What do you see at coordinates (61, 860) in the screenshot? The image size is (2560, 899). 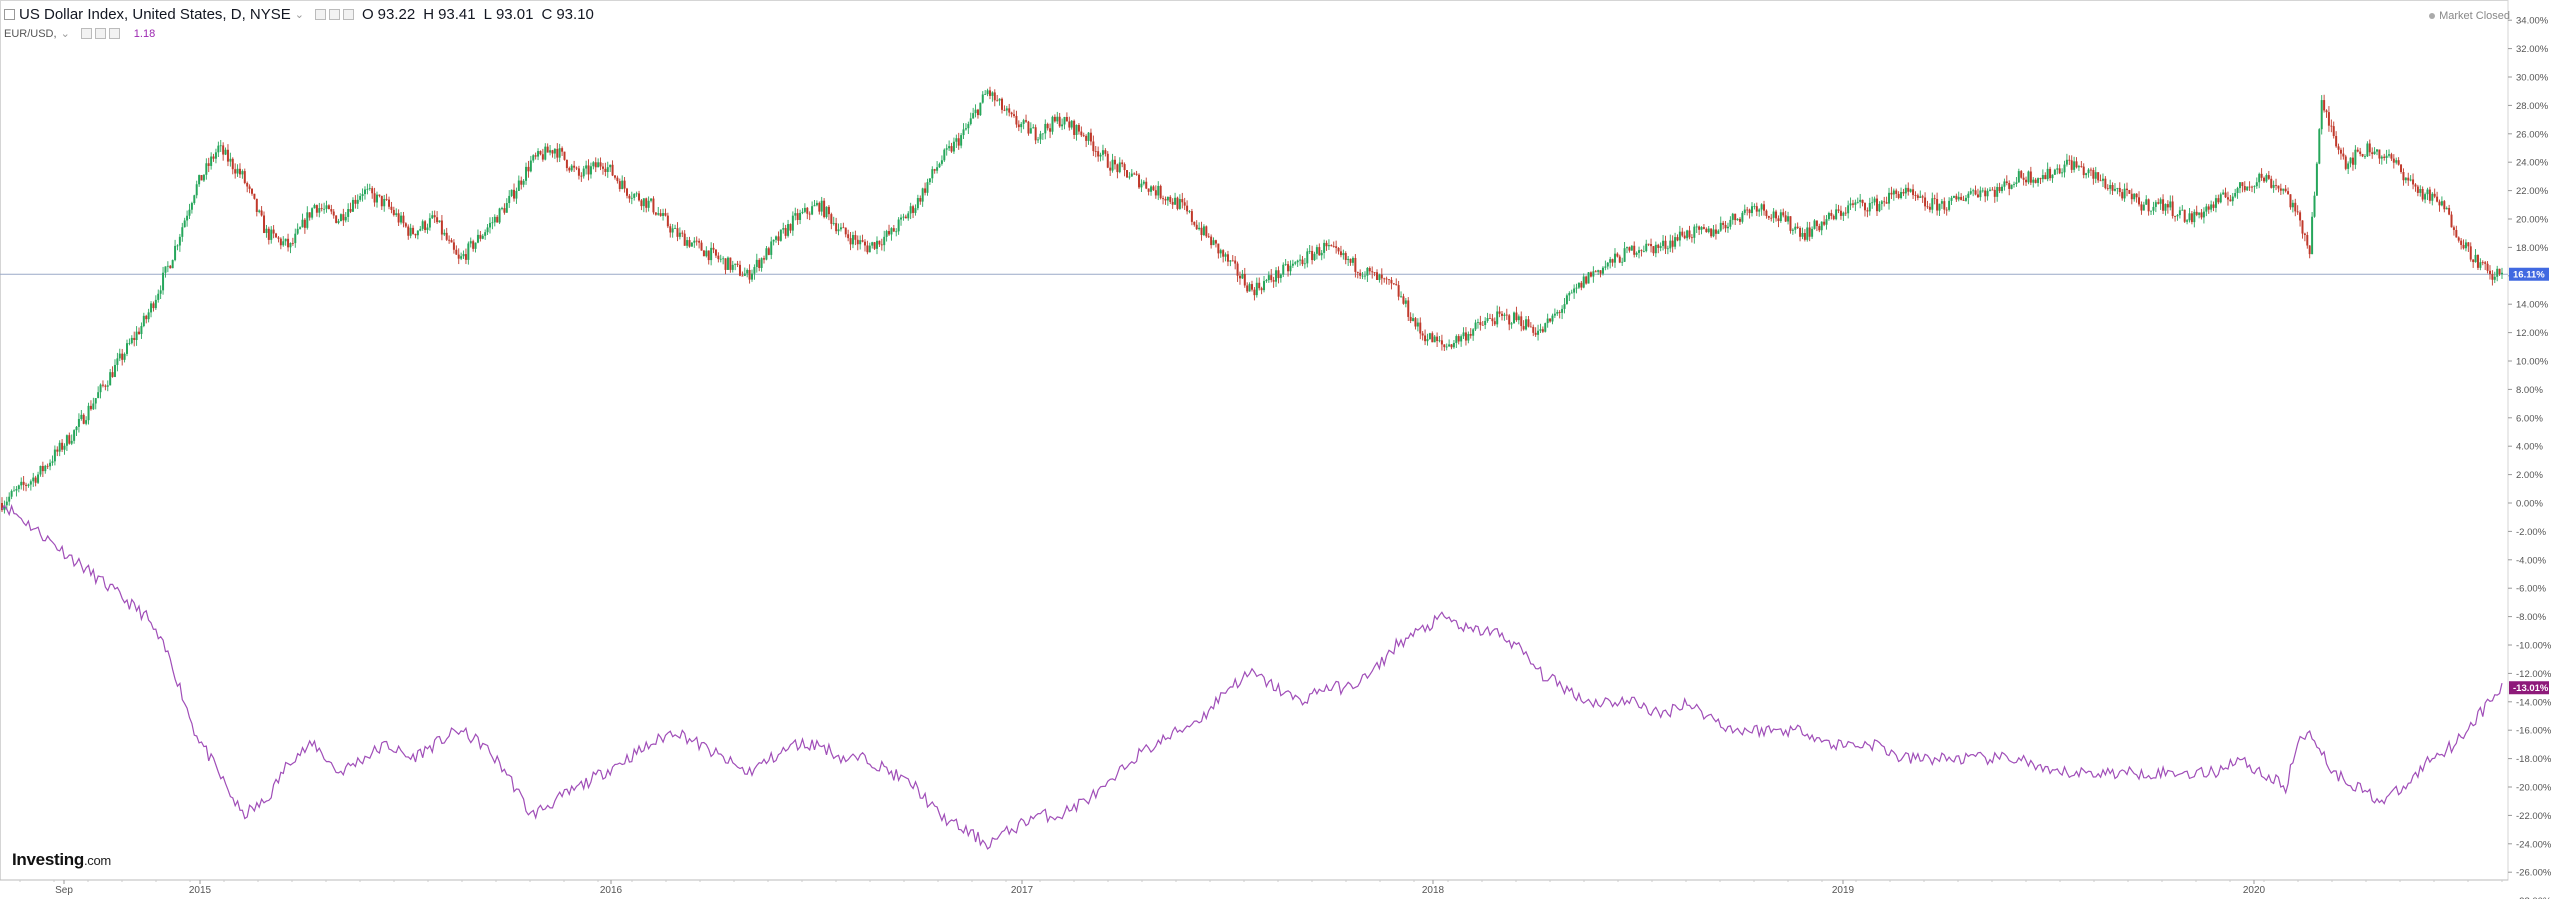 I see `investing-logo: Investing.com` at bounding box center [61, 860].